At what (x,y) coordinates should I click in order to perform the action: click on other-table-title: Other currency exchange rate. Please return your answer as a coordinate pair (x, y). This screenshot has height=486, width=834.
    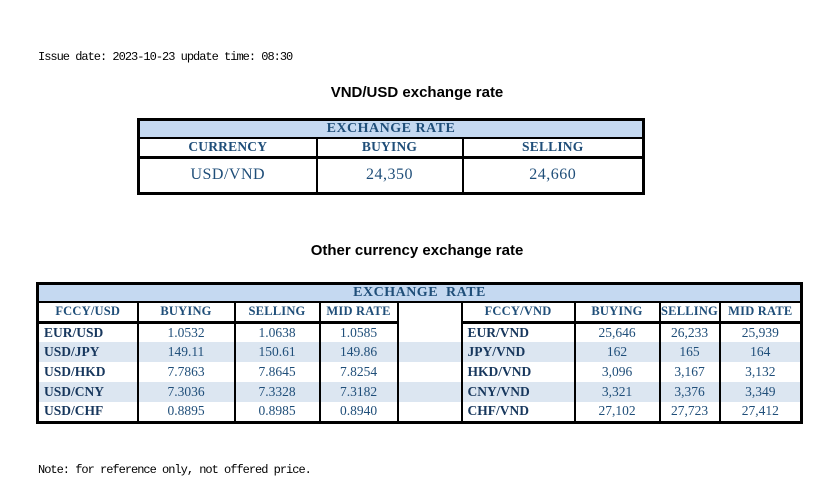
    Looking at the image, I should click on (417, 250).